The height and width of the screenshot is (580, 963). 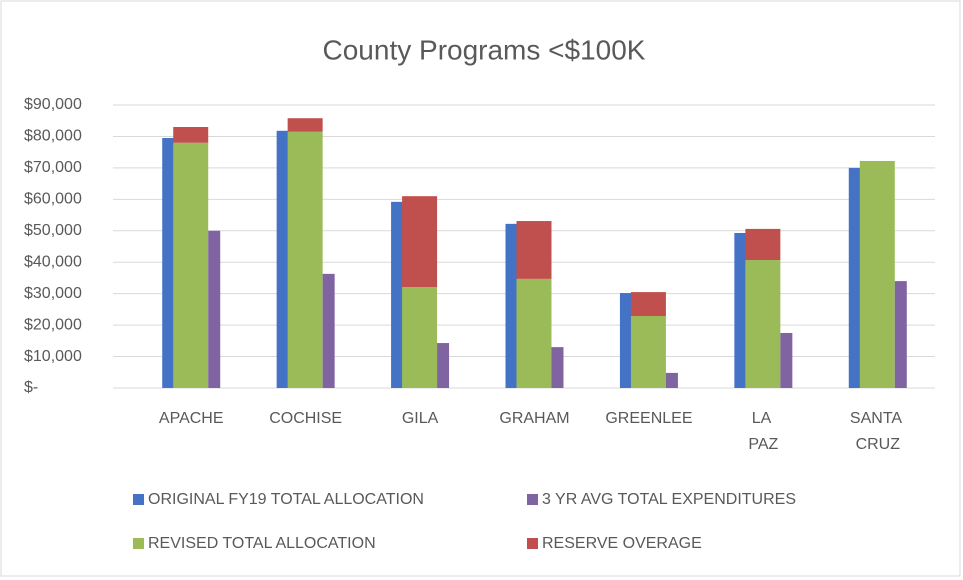 What do you see at coordinates (53, 199) in the screenshot?
I see `y-tick-label: $60,000` at bounding box center [53, 199].